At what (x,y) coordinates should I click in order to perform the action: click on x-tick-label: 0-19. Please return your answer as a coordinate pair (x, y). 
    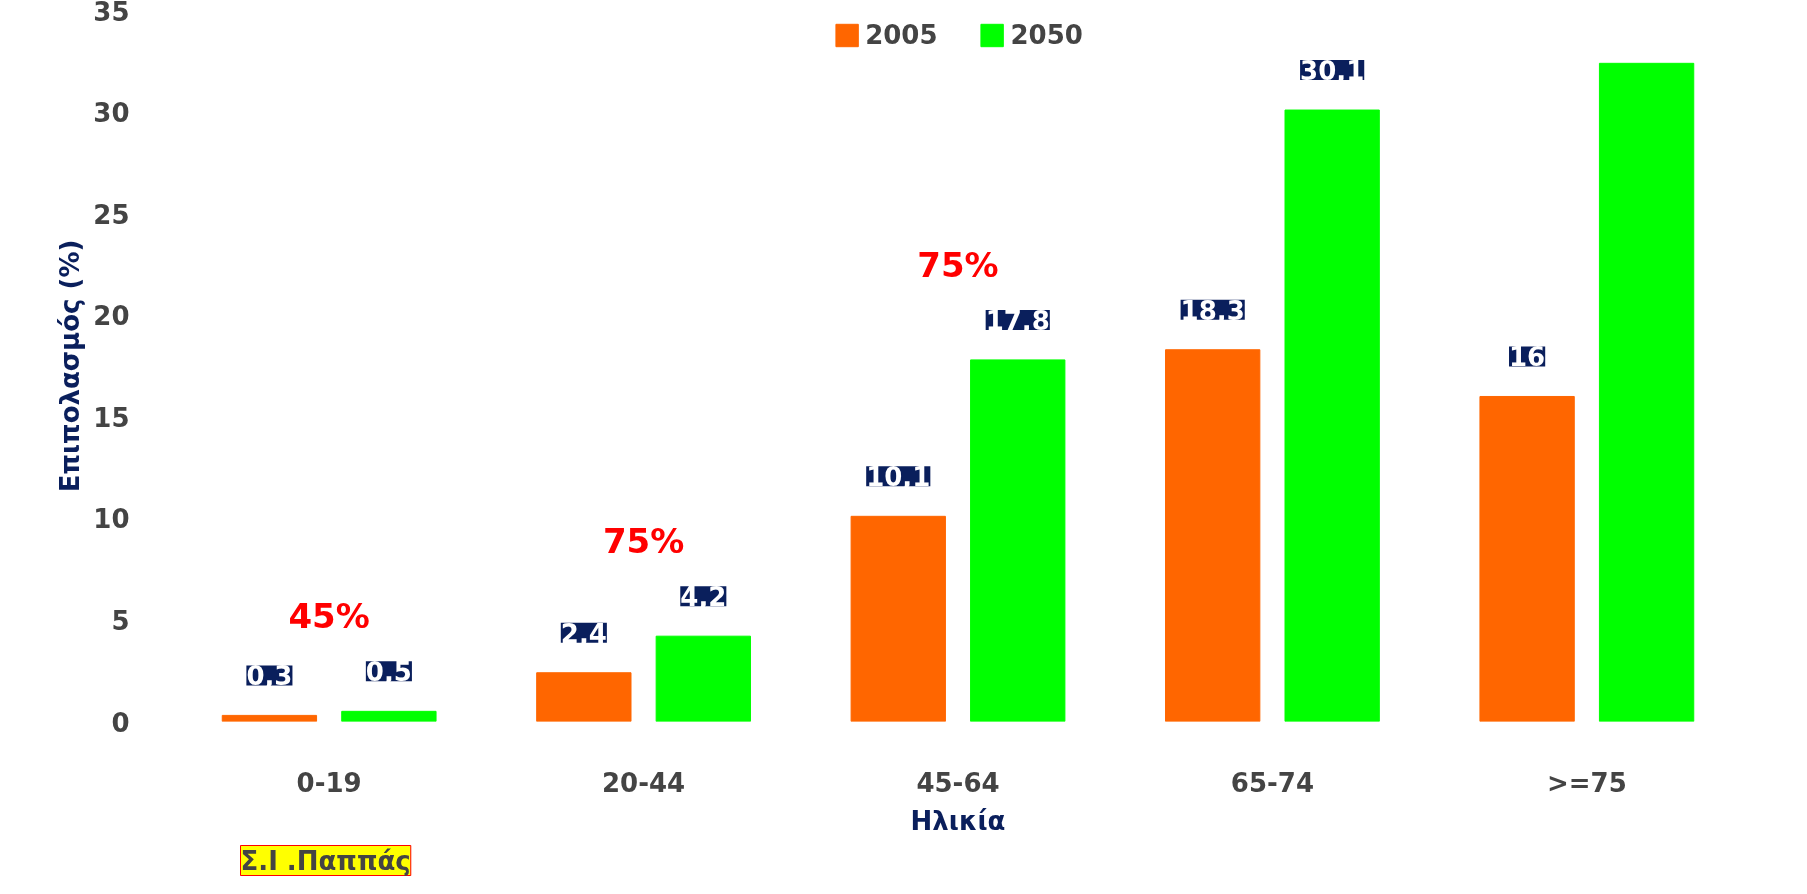
    Looking at the image, I should click on (329, 782).